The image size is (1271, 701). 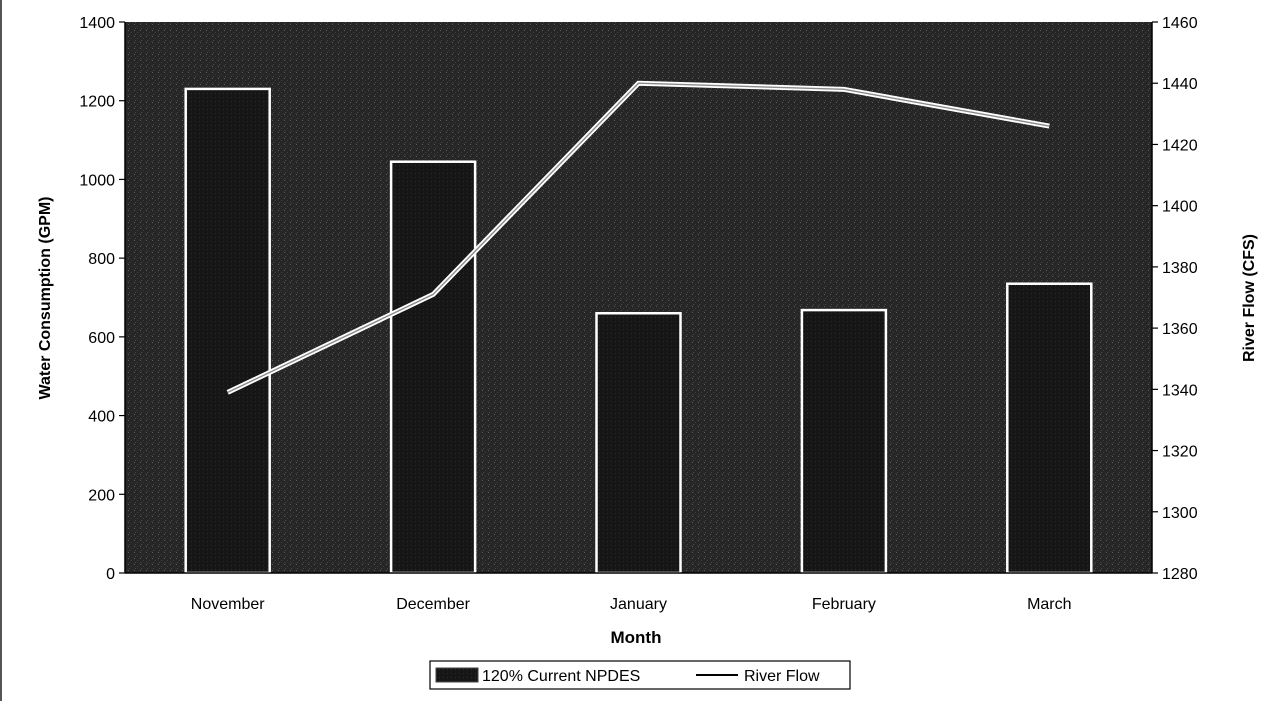 I want to click on y2-tick-label: 1440, so click(x=1180, y=84).